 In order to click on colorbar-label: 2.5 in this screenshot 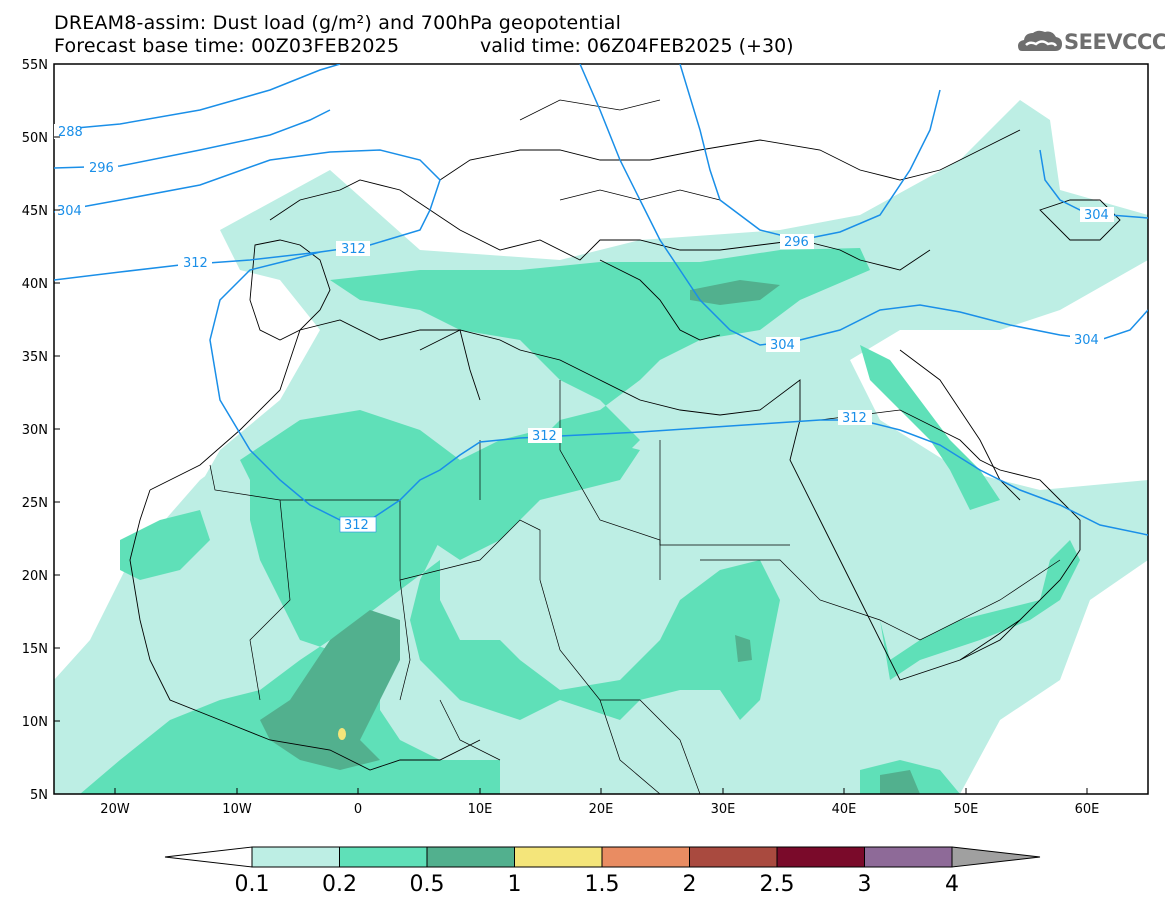, I will do `click(777, 884)`.